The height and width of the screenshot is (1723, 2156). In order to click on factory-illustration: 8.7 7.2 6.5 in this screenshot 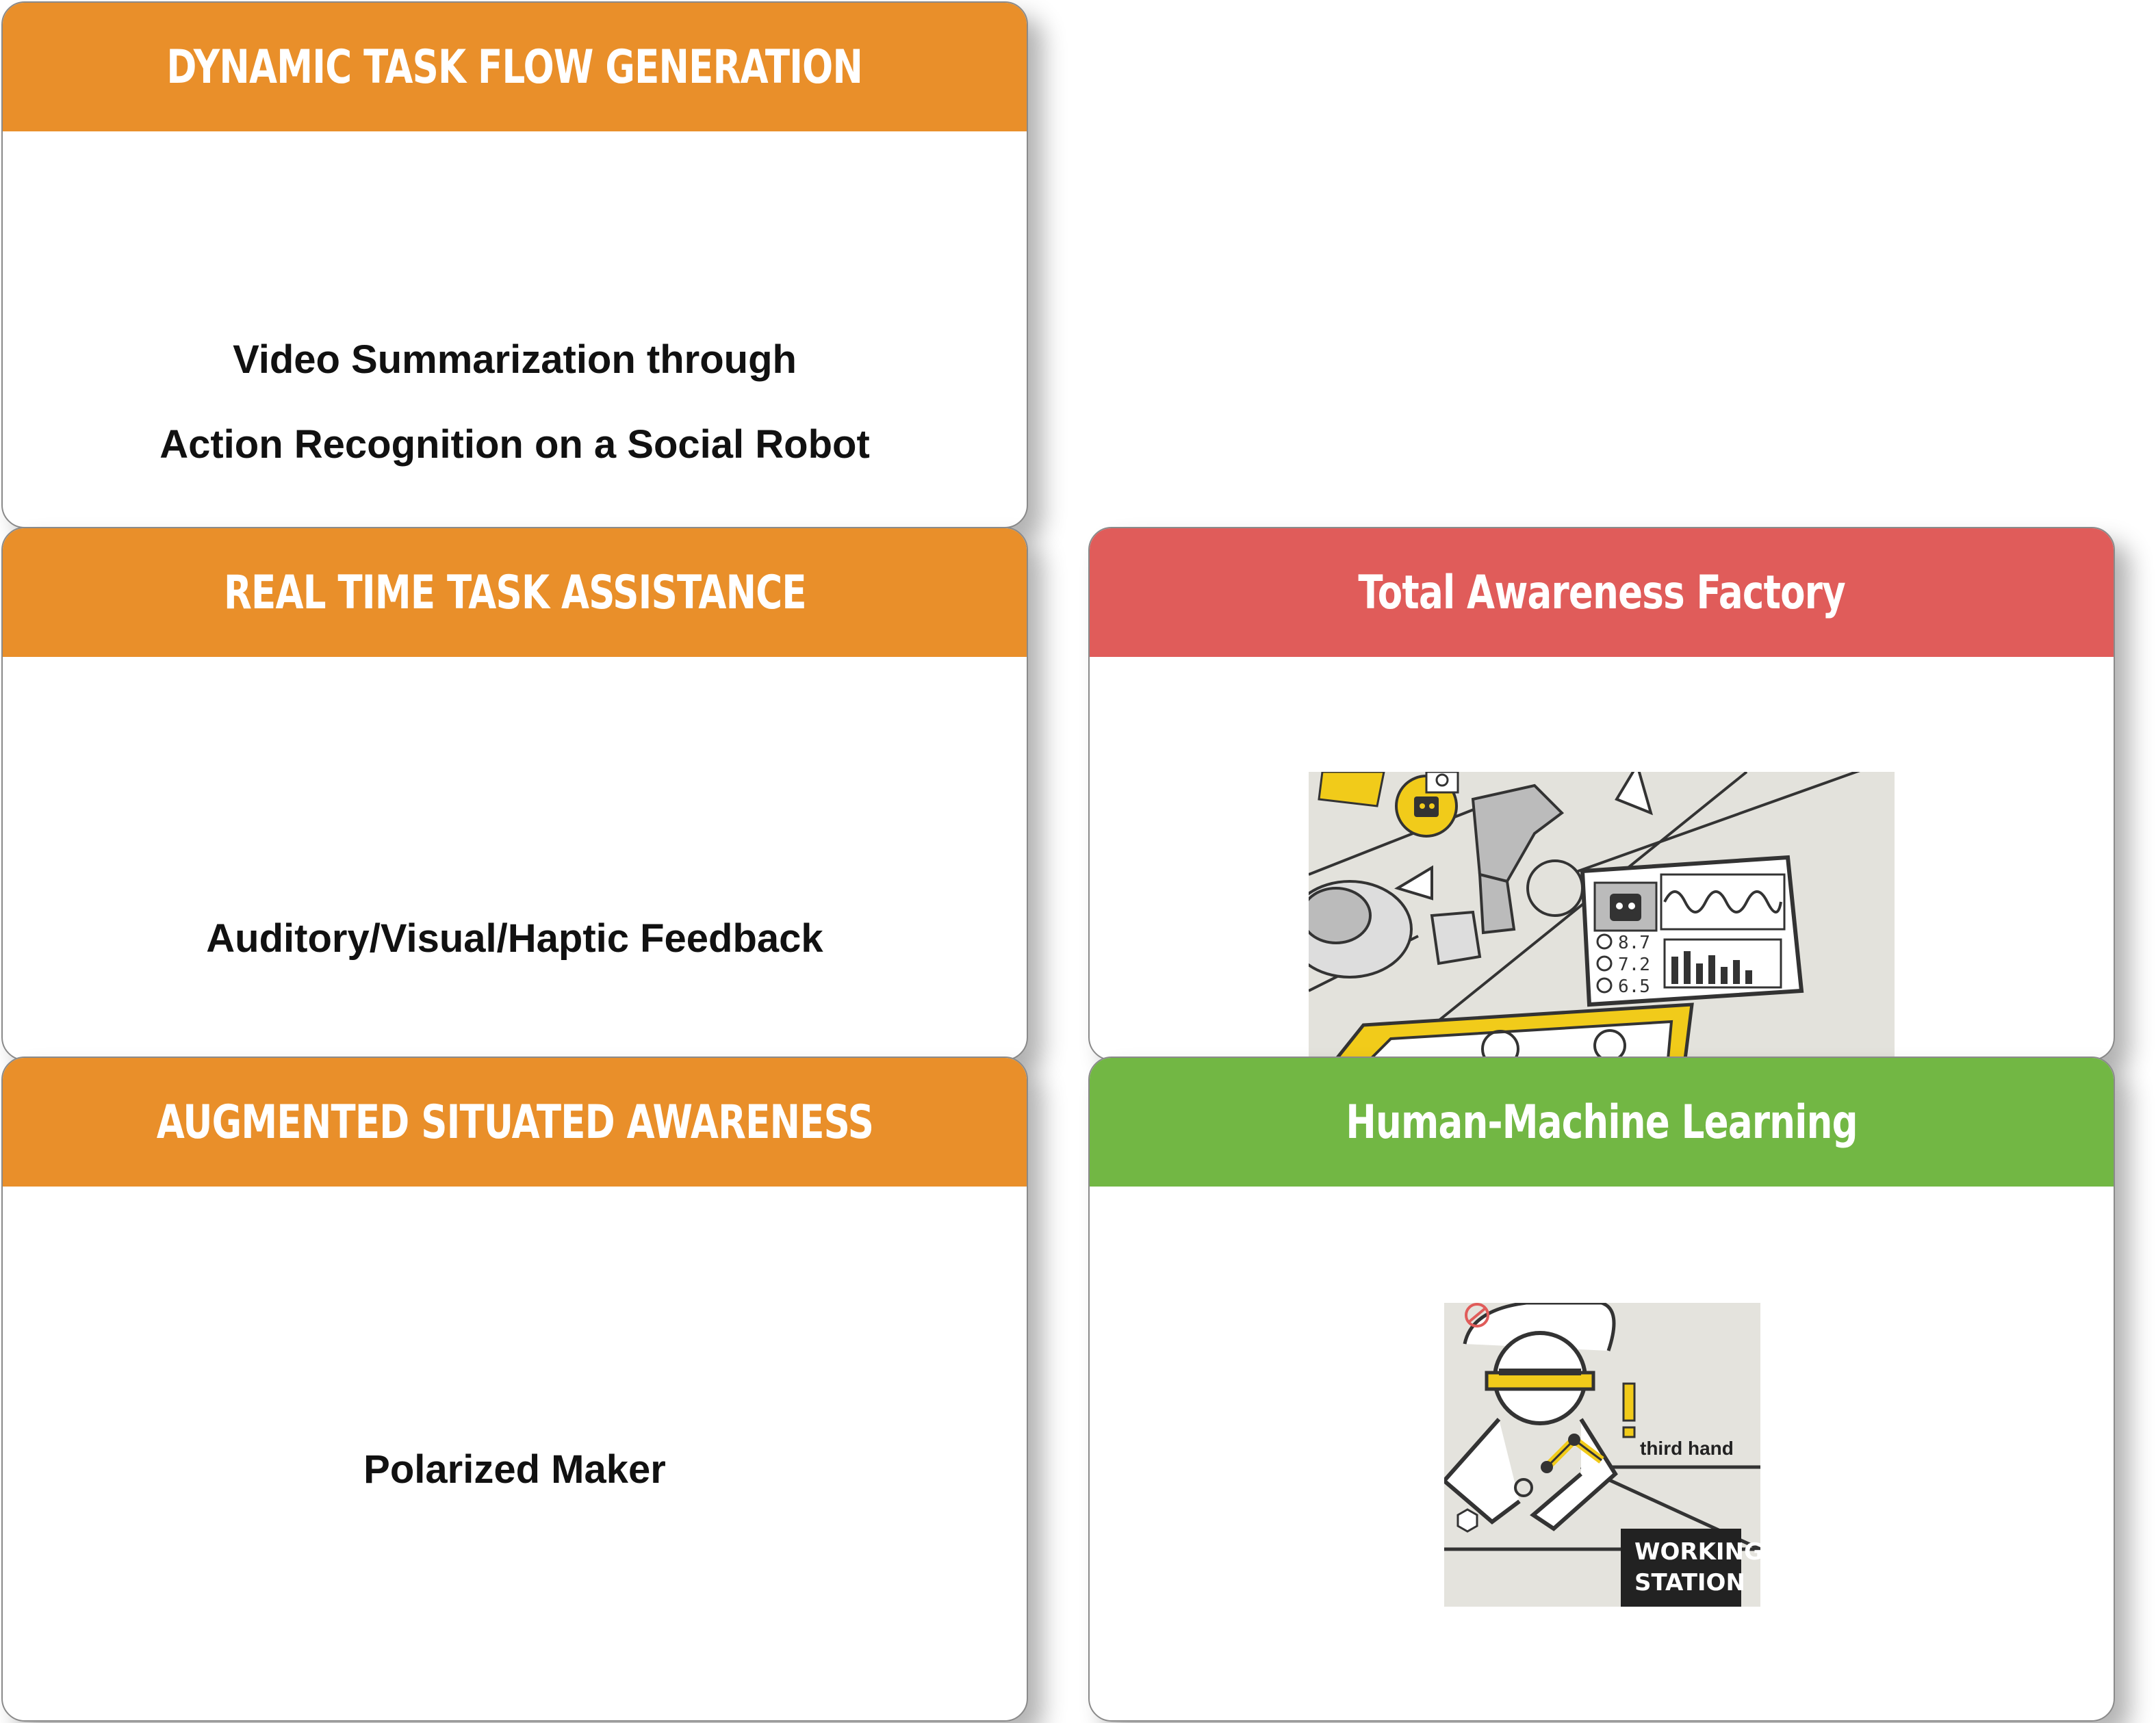, I will do `click(1591, 908)`.